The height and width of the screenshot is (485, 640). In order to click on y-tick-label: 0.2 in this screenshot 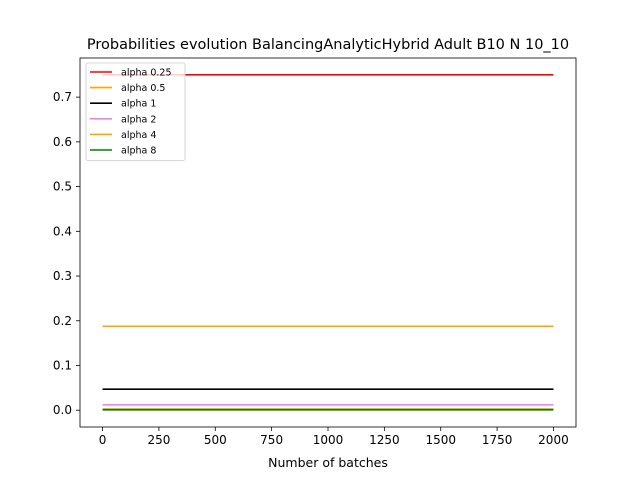, I will do `click(62, 321)`.